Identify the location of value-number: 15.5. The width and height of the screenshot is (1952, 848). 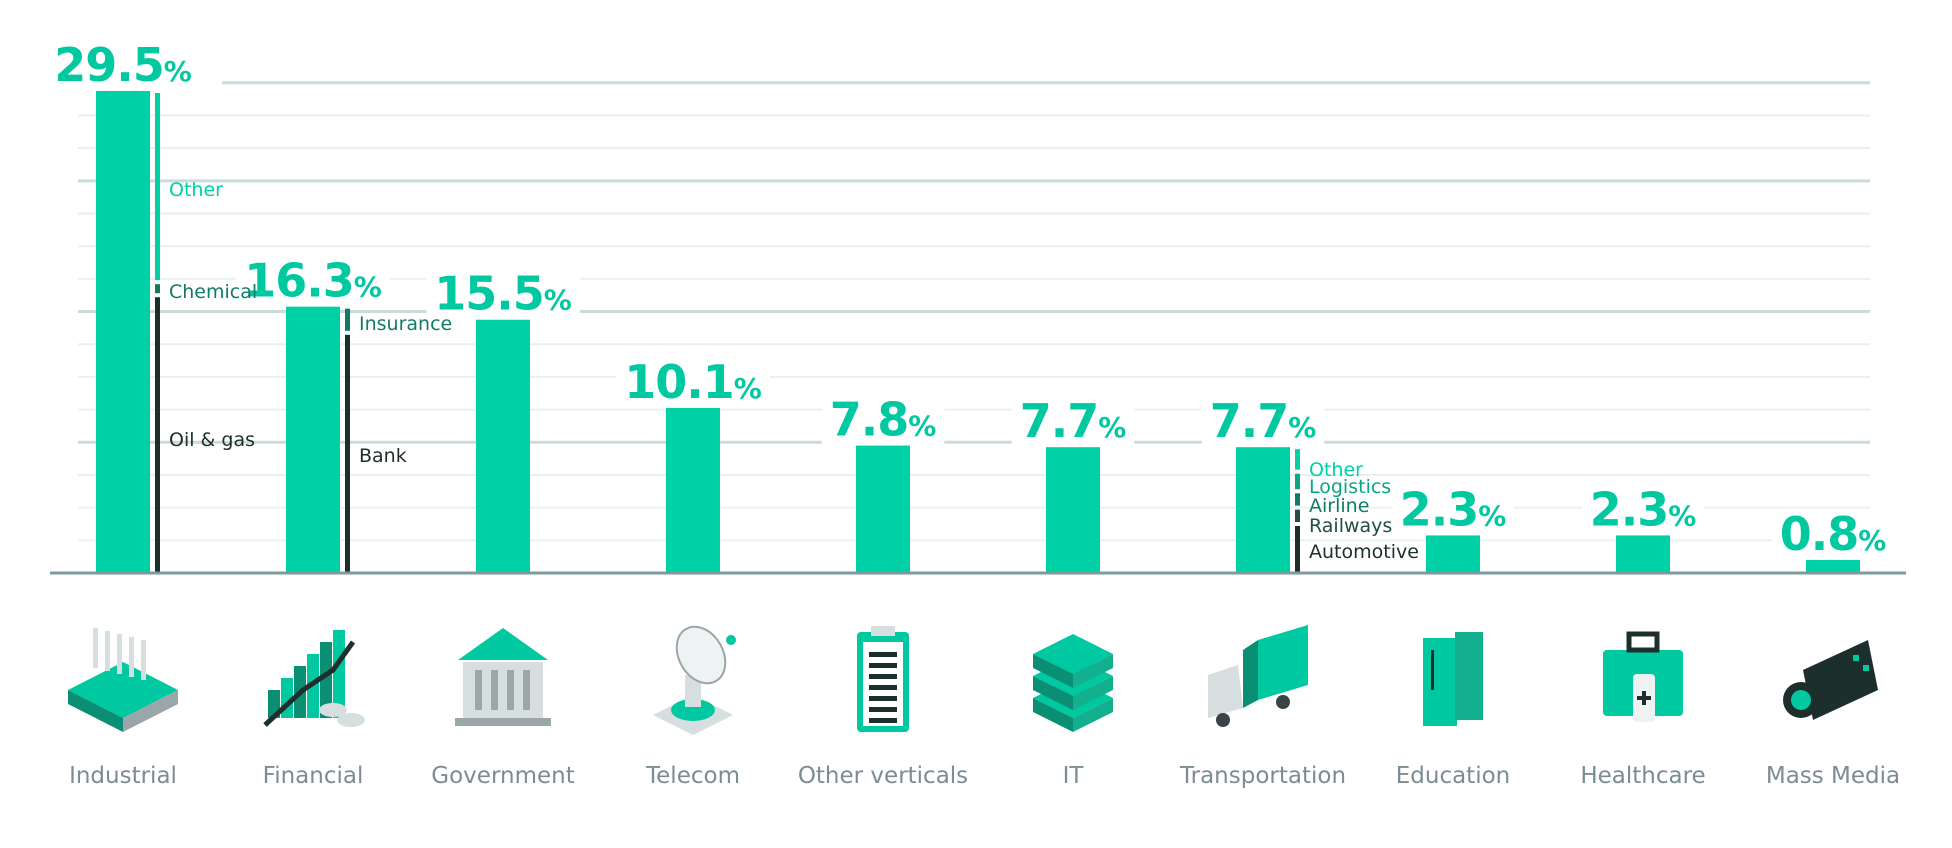
(489, 294).